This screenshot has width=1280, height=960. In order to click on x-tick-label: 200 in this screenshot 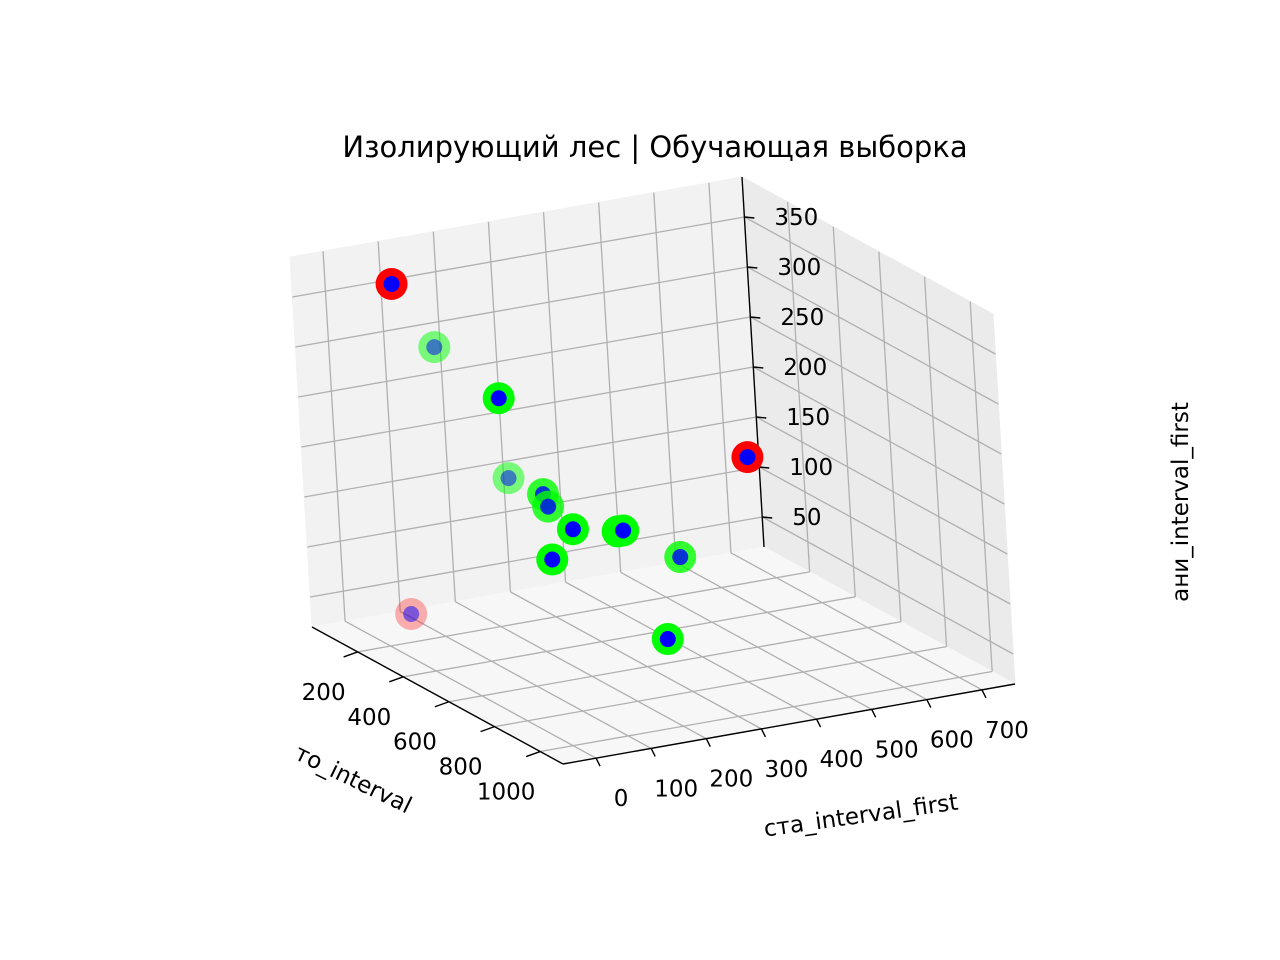, I will do `click(324, 693)`.